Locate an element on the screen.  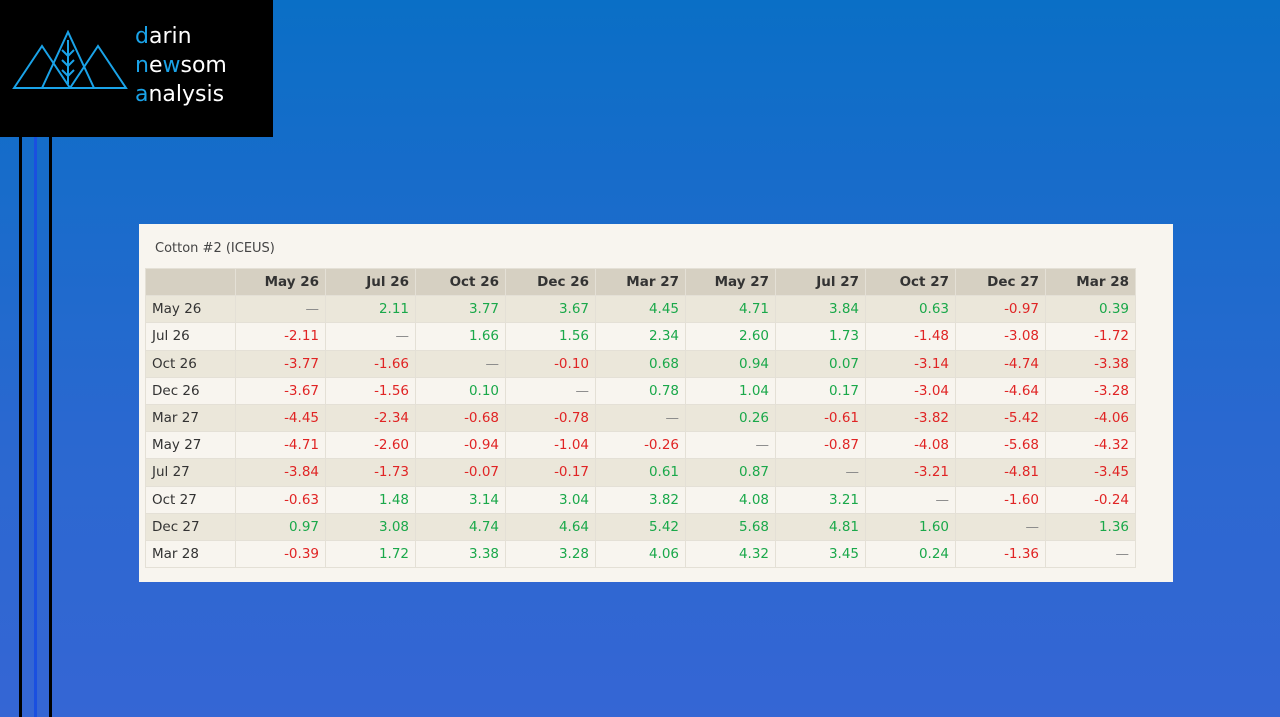
column-header: Jul 27 is located at coordinates (820, 282).